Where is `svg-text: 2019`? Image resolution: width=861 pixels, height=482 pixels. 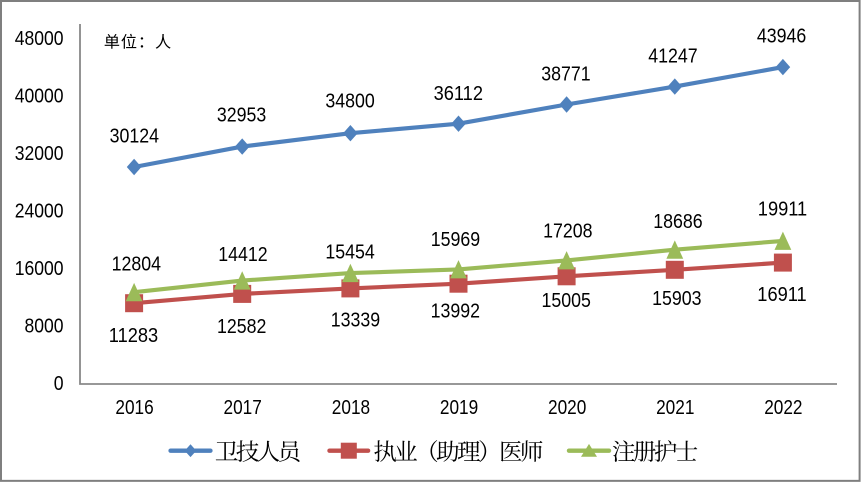 svg-text: 2019 is located at coordinates (459, 408).